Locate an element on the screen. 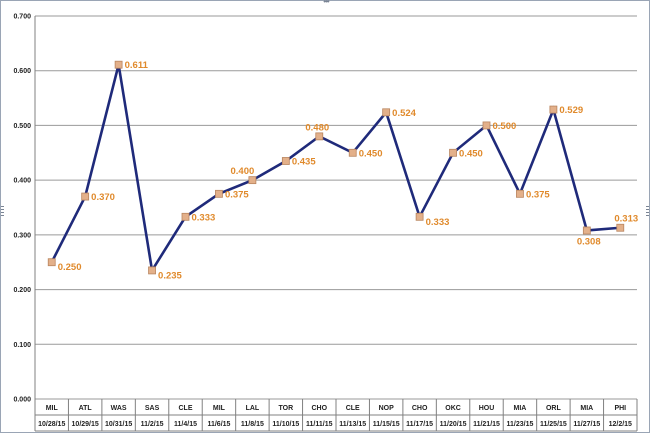 The height and width of the screenshot is (433, 650). resize-handle-left-icon is located at coordinates (2, 212).